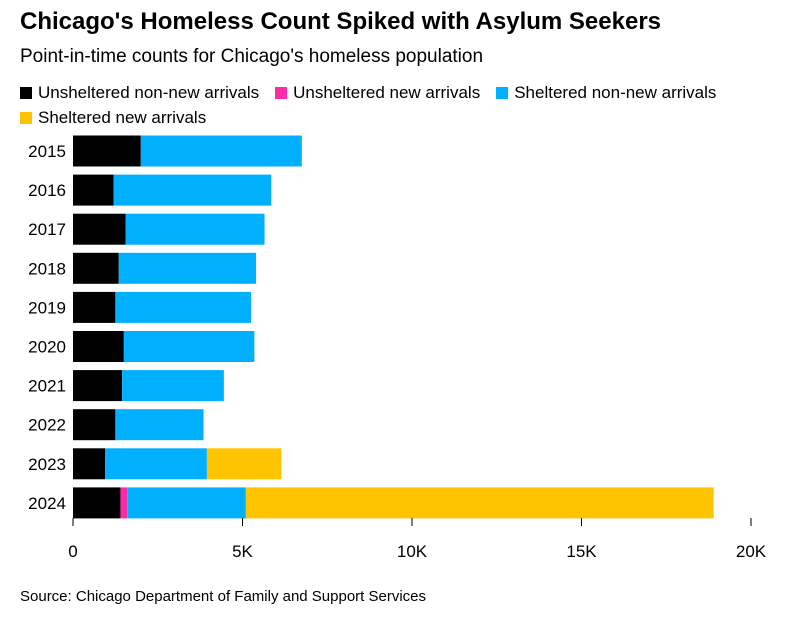  What do you see at coordinates (581, 551) in the screenshot?
I see `x-tick-label: 15K` at bounding box center [581, 551].